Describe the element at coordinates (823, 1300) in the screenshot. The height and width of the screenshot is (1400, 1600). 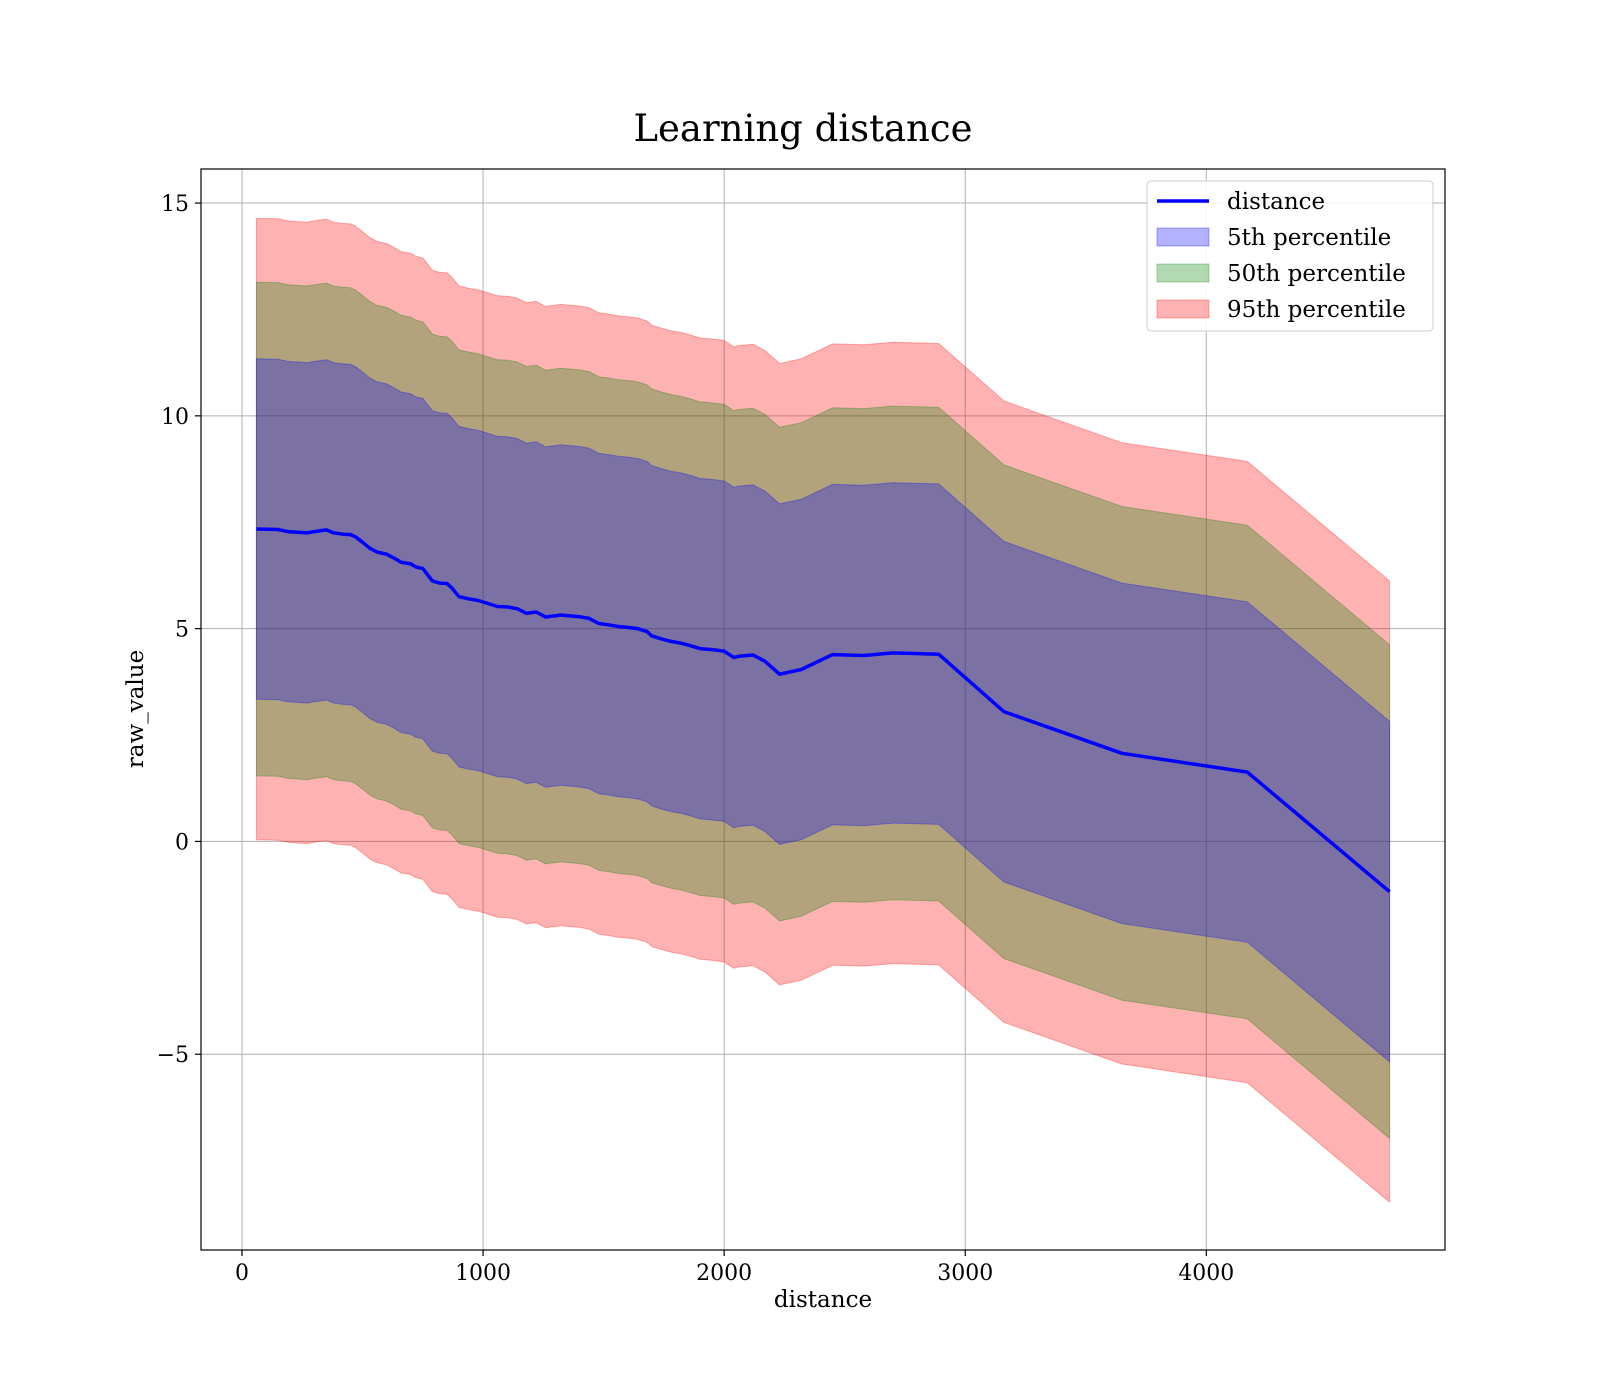
I see `x-axis-label: distance` at that location.